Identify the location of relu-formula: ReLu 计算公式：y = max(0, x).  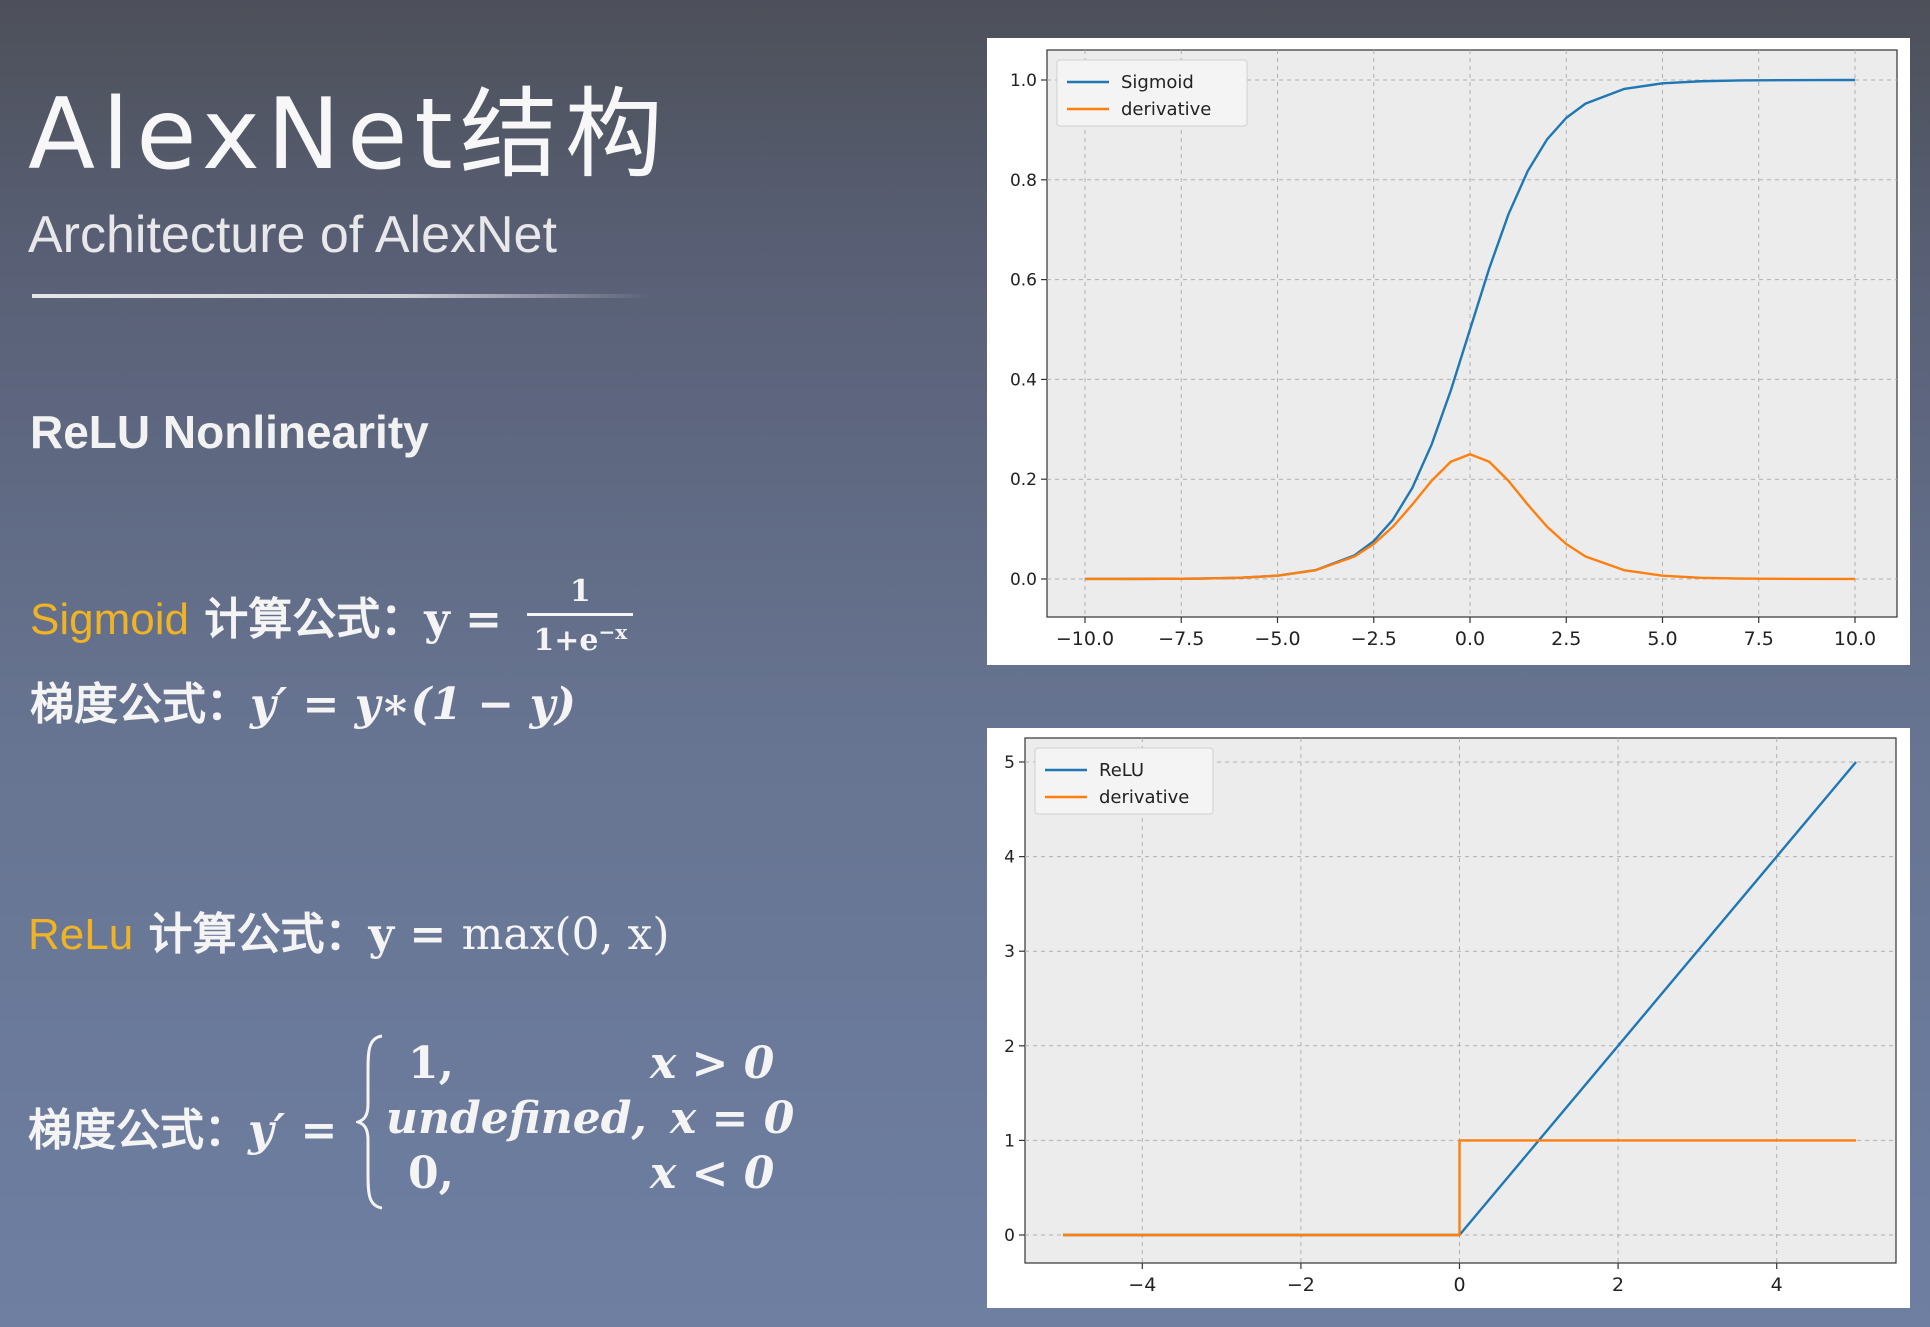
(349, 930).